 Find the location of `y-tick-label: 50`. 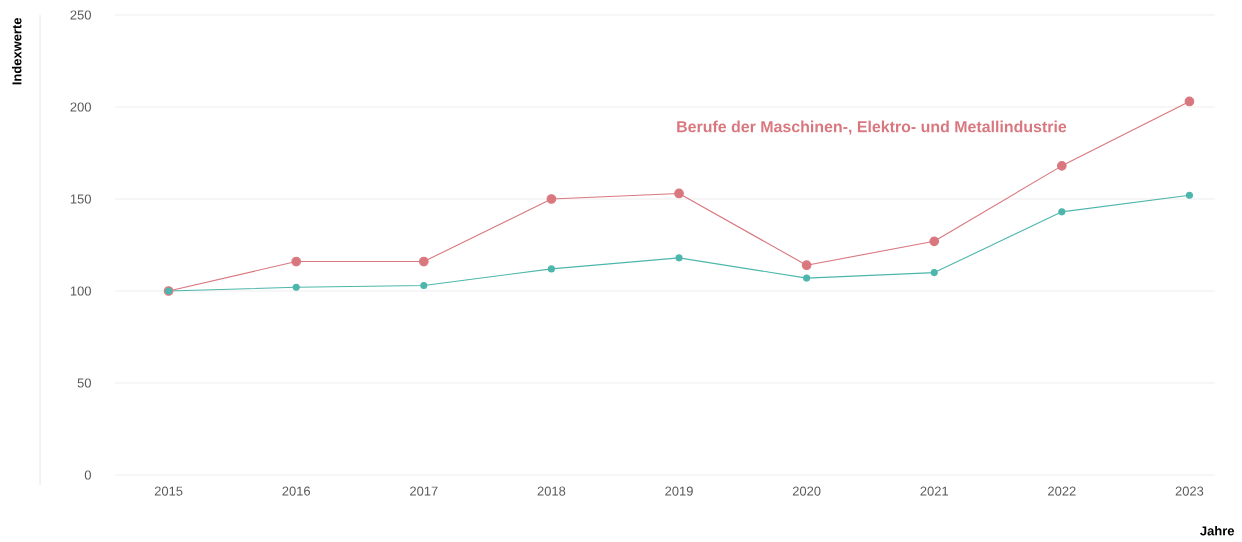

y-tick-label: 50 is located at coordinates (84, 383).